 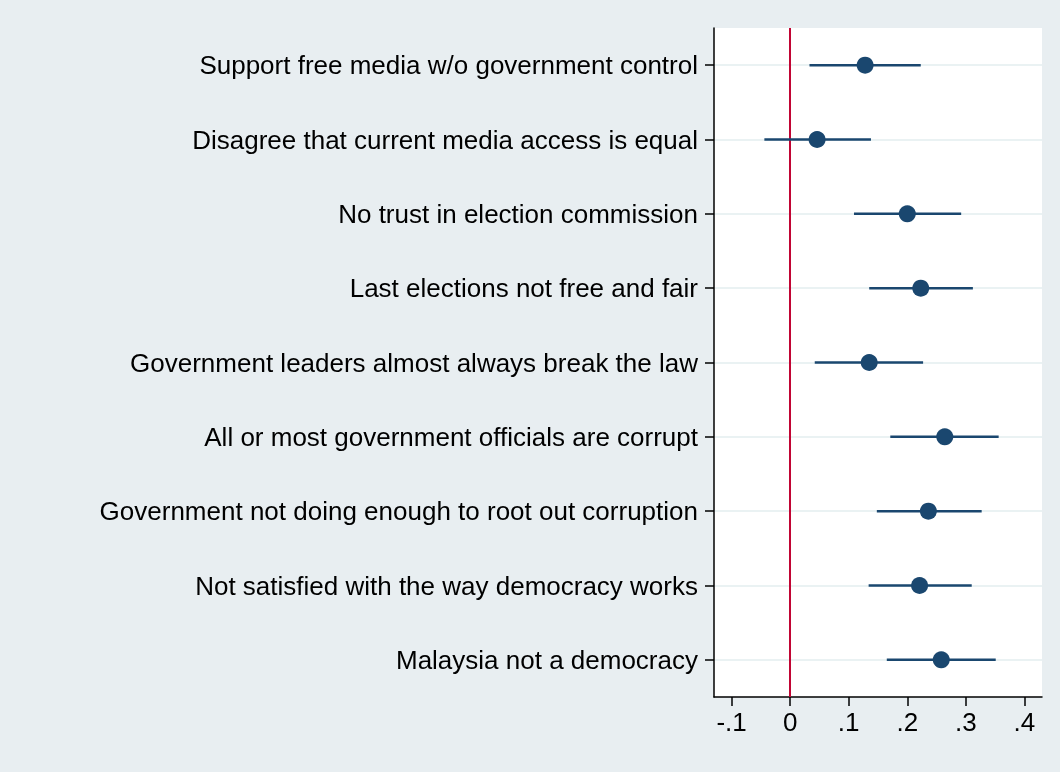 I want to click on y-tick-label: Government leaders almost always break the law, so click(x=414, y=362).